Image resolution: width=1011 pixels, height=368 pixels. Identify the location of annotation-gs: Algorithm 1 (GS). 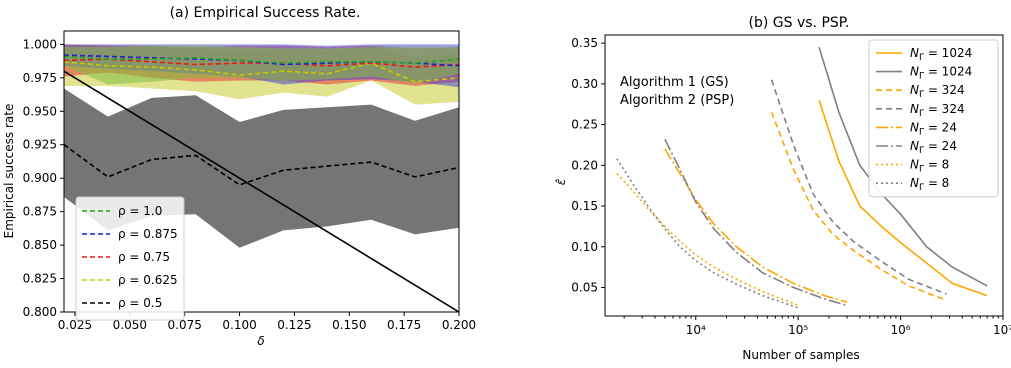
(674, 82).